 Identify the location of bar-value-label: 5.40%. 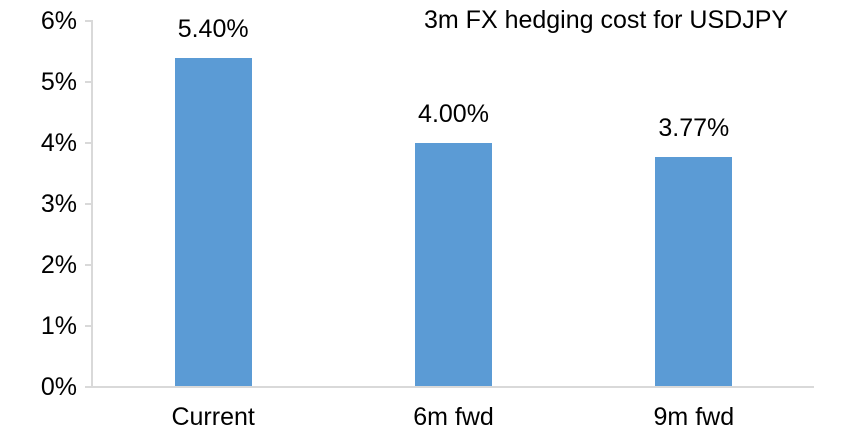
(213, 28).